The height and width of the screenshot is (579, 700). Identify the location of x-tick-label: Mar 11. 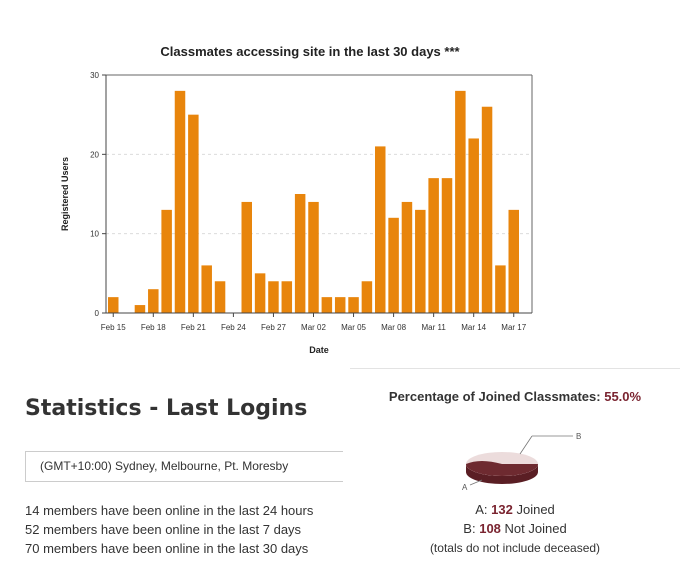
(433, 327).